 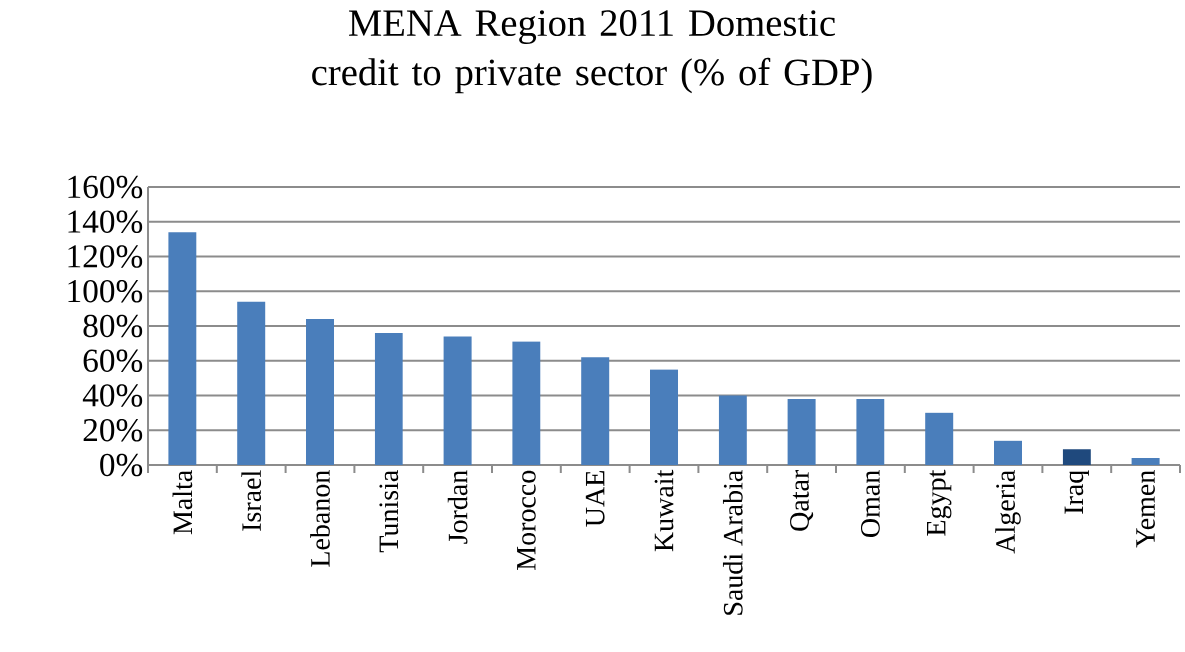 What do you see at coordinates (113, 326) in the screenshot?
I see `y-tick-label: 80%` at bounding box center [113, 326].